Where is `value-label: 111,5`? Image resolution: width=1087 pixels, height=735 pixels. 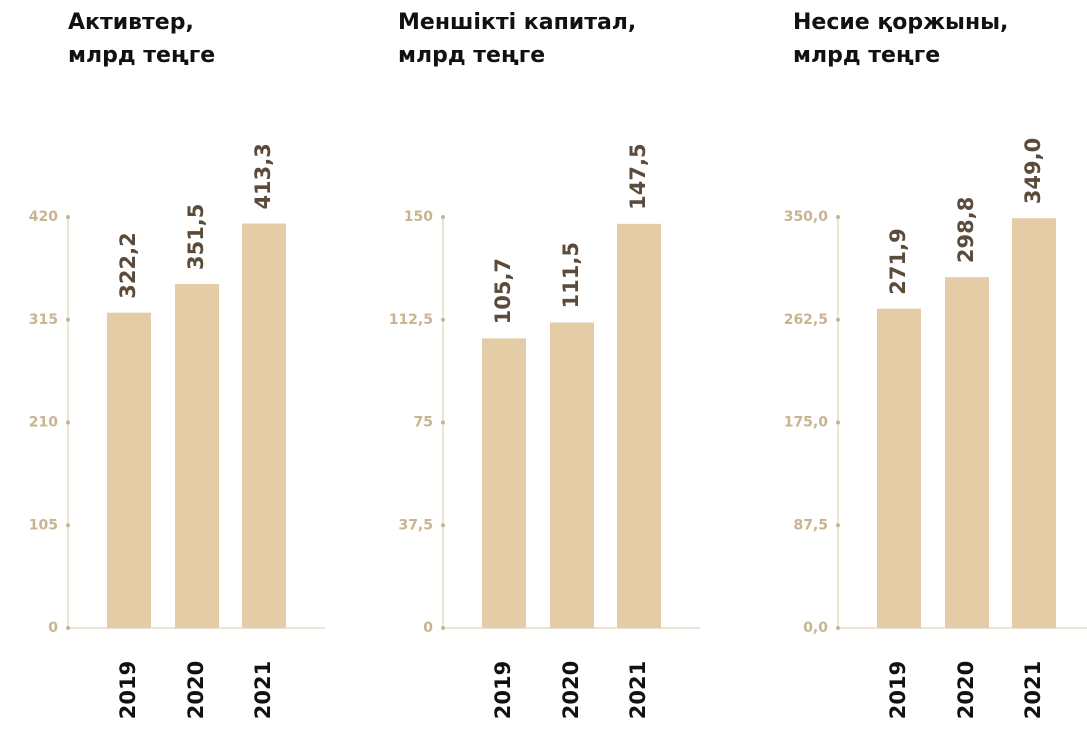
value-label: 111,5 is located at coordinates (571, 275).